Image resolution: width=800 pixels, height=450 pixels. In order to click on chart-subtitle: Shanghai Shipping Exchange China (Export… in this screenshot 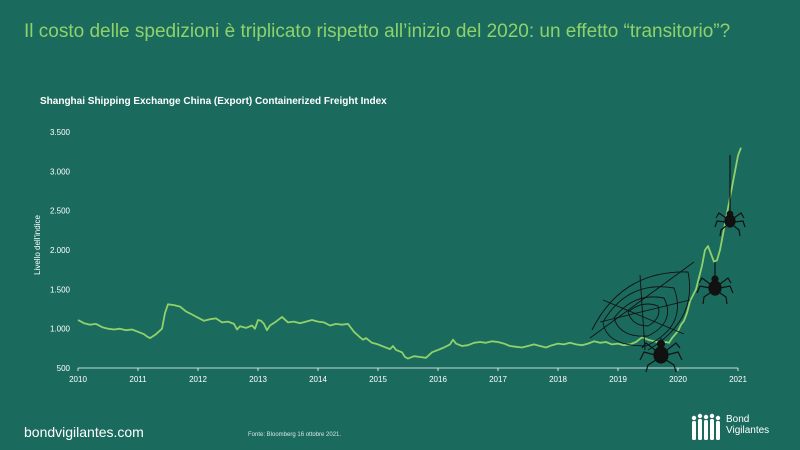, I will do `click(213, 101)`.